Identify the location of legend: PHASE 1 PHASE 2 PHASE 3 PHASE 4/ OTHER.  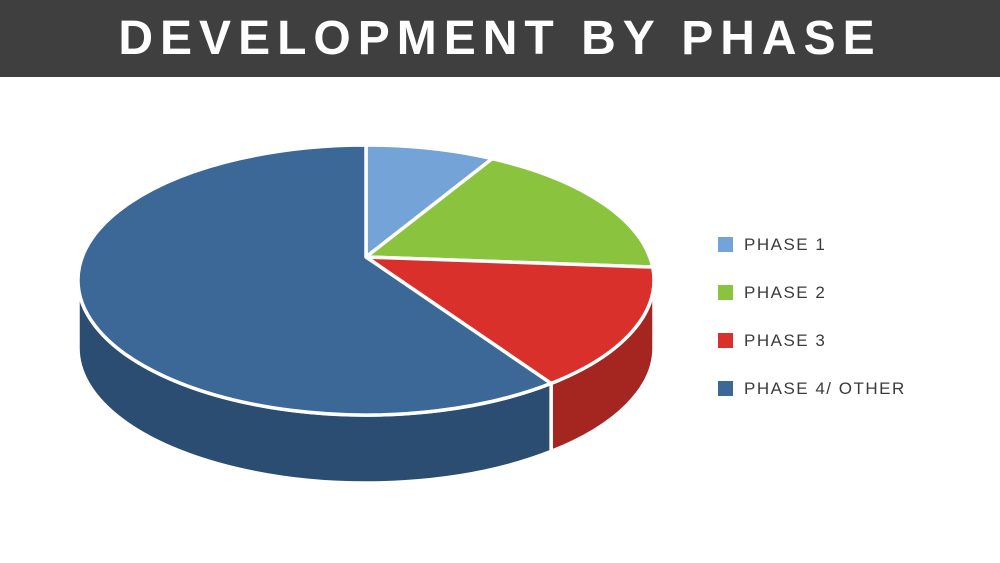
(812, 332).